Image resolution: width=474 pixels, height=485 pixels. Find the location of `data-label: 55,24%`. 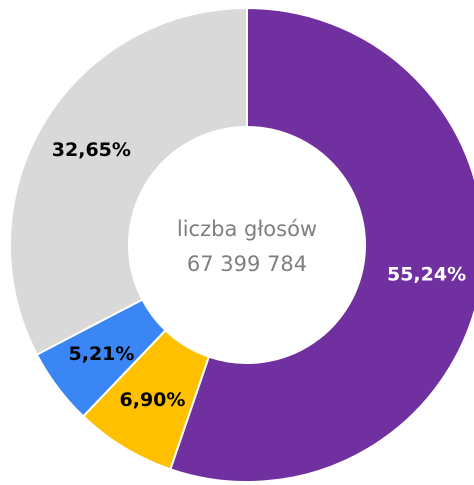

data-label: 55,24% is located at coordinates (426, 274).